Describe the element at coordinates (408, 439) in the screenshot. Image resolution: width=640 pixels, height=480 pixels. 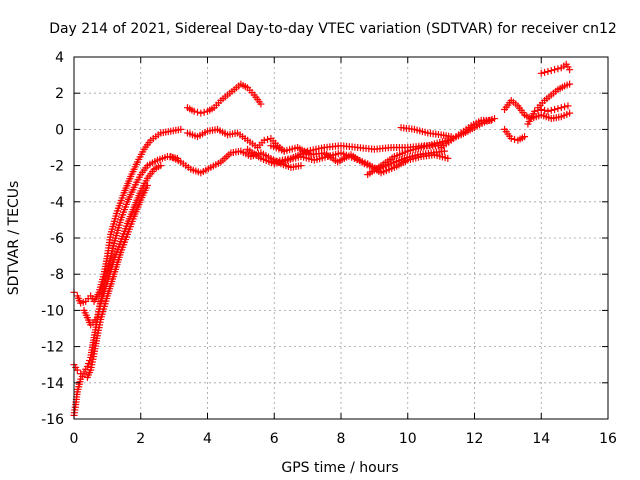
I see `x-tick-label: 10` at that location.